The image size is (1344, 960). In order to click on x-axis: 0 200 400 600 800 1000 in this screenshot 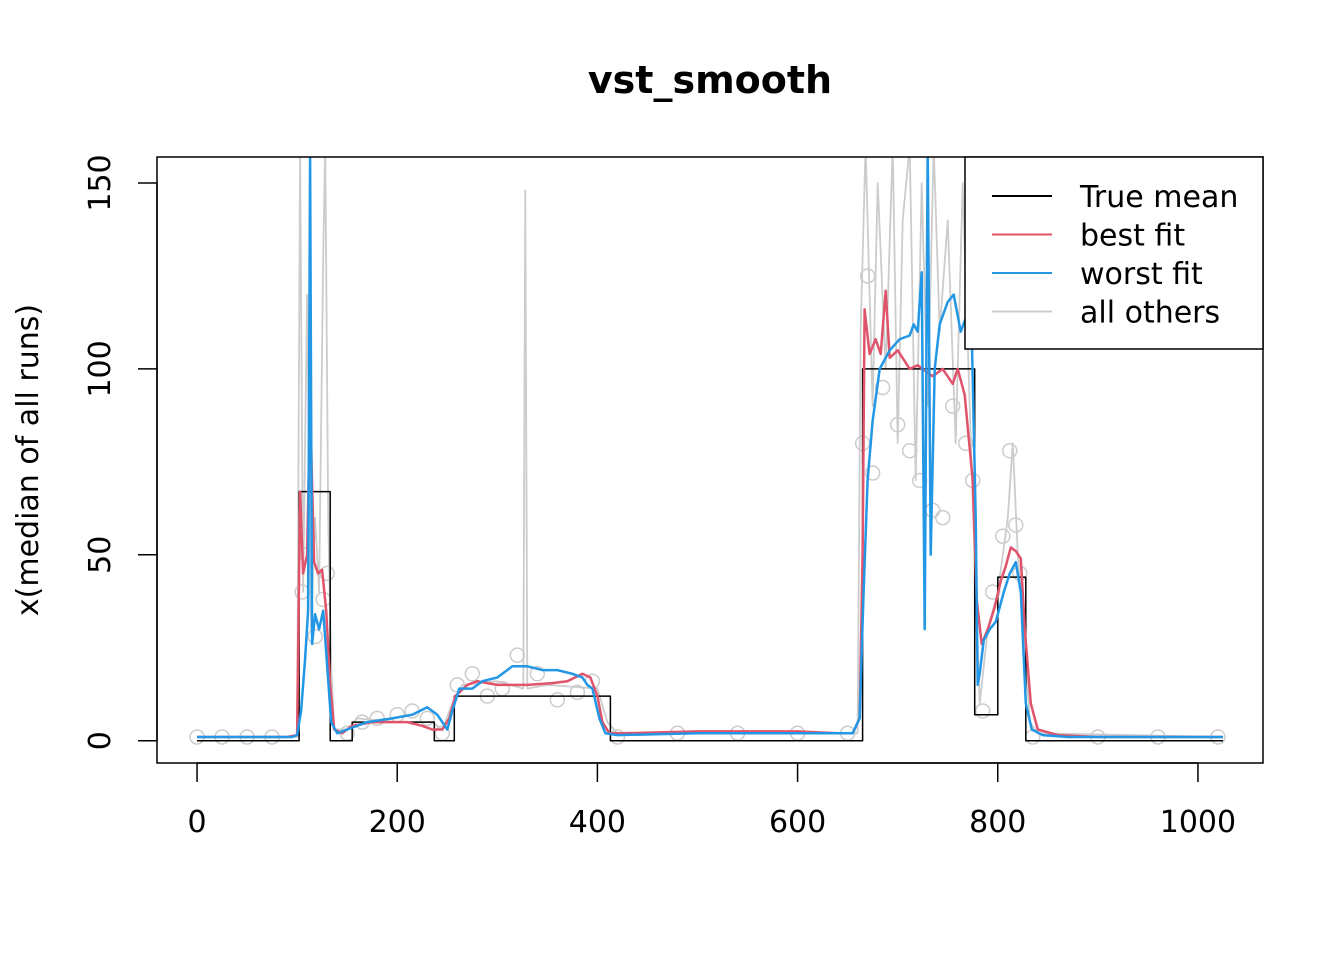, I will do `click(711, 801)`.